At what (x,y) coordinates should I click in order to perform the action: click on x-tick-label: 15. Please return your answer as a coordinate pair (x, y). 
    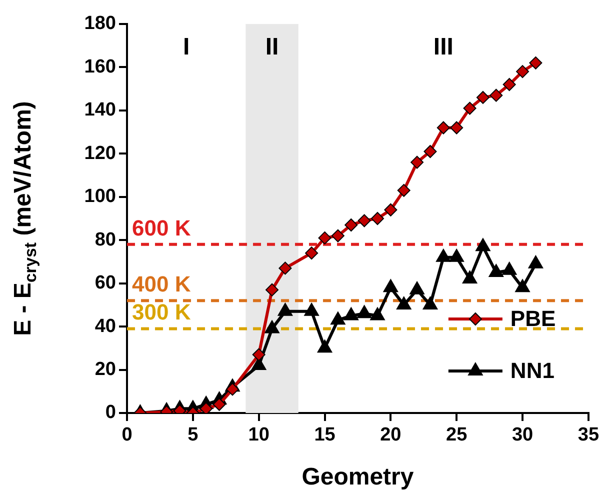
    Looking at the image, I should click on (325, 435).